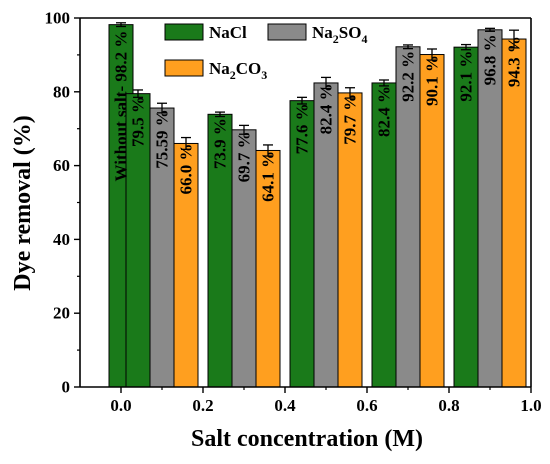 Image resolution: width=550 pixels, height=464 pixels. I want to click on bar-value-label: 69.7 %, so click(244, 156).